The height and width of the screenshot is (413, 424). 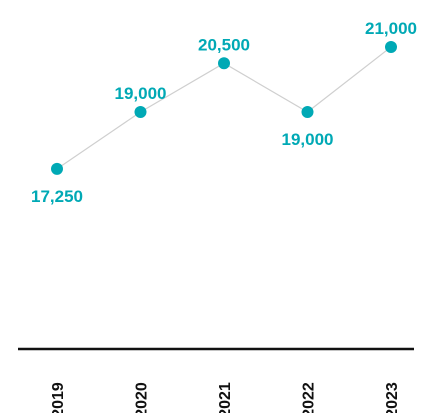 I want to click on x-tick-label: 2020, so click(x=142, y=397).